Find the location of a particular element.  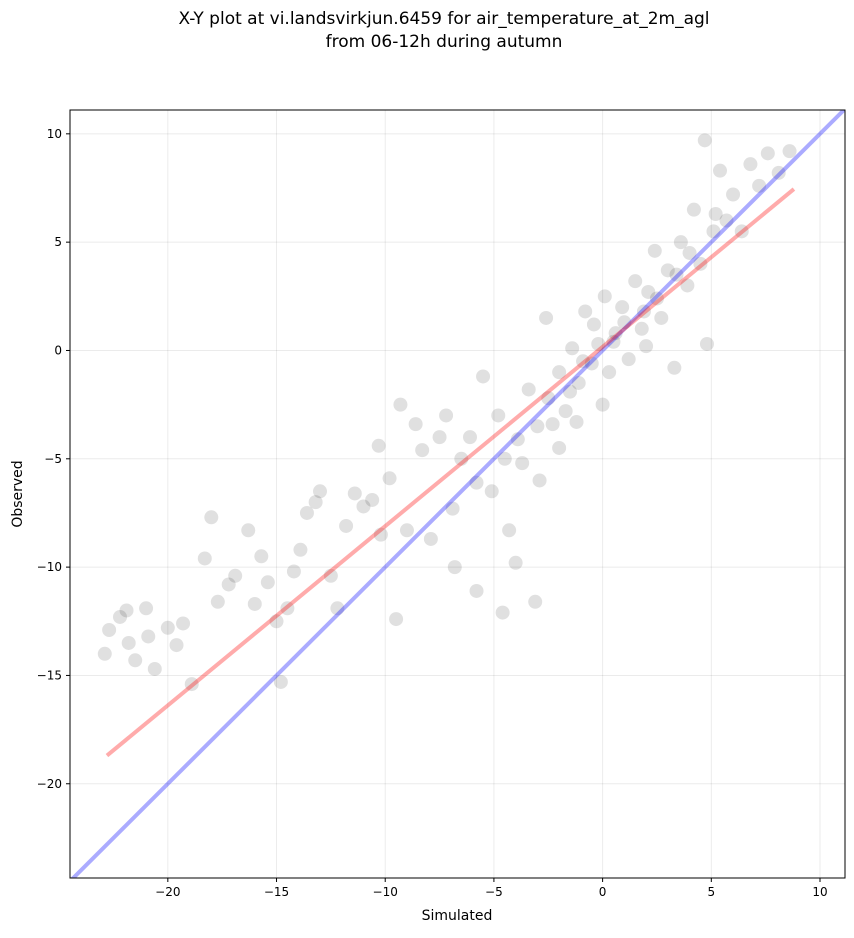

x-tick-label: 5 is located at coordinates (711, 892).